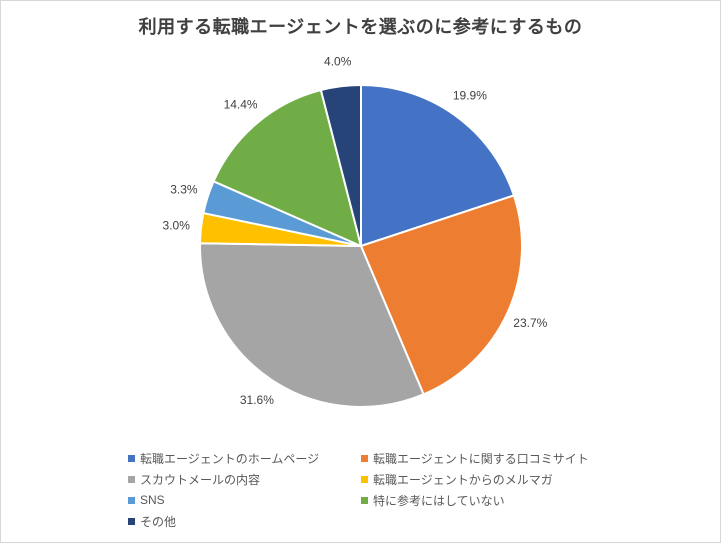 Image resolution: width=721 pixels, height=543 pixels. I want to click on data-label-6: 4.0%, so click(338, 62).